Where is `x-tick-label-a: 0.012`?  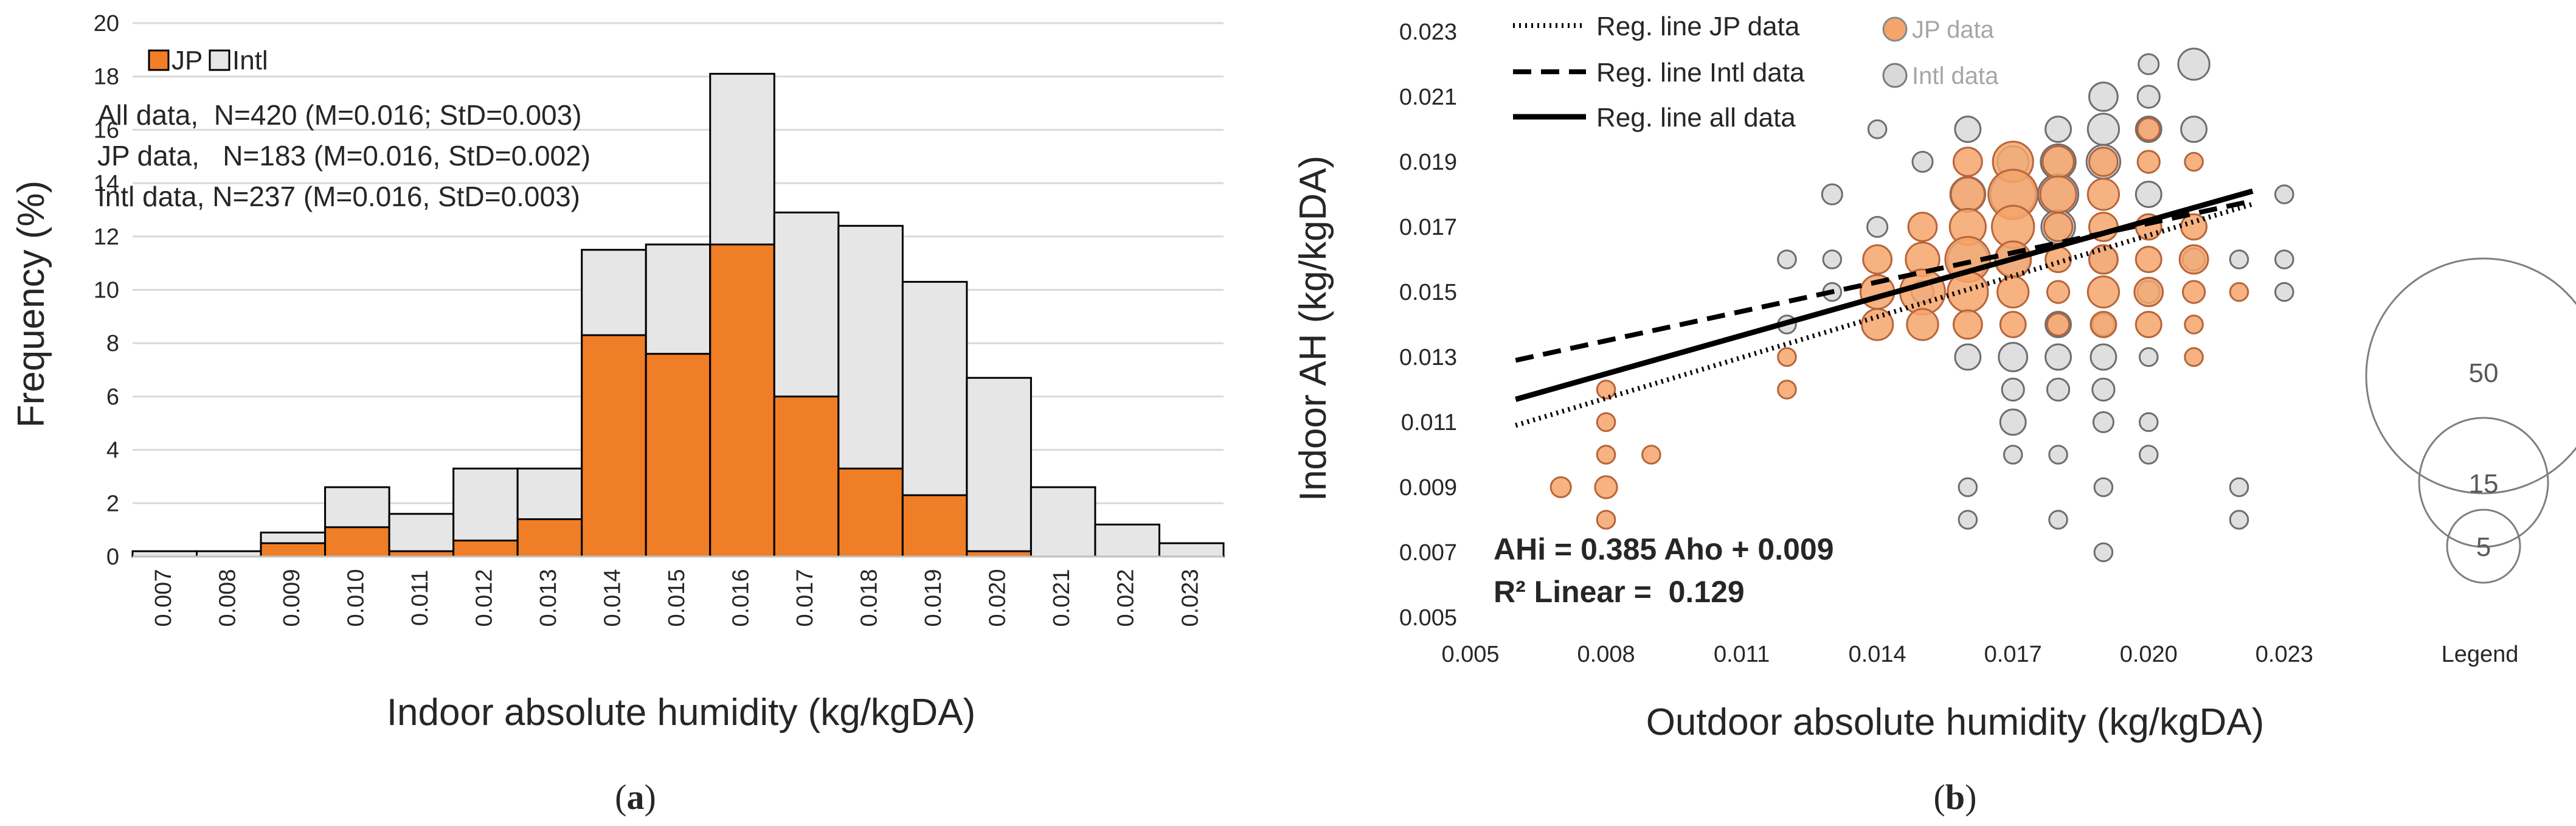
x-tick-label-a: 0.012 is located at coordinates (484, 597).